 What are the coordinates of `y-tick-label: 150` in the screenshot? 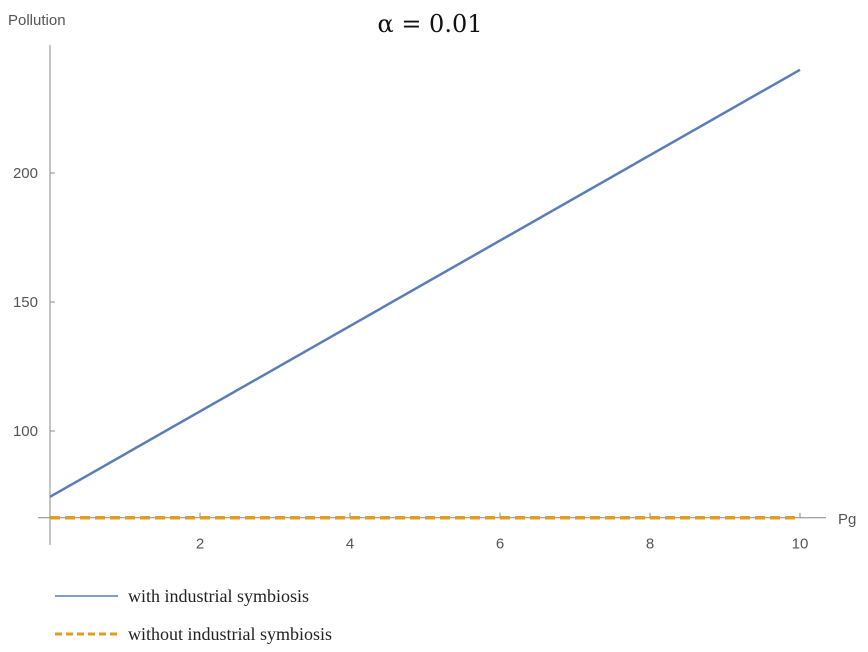 It's located at (25, 302).